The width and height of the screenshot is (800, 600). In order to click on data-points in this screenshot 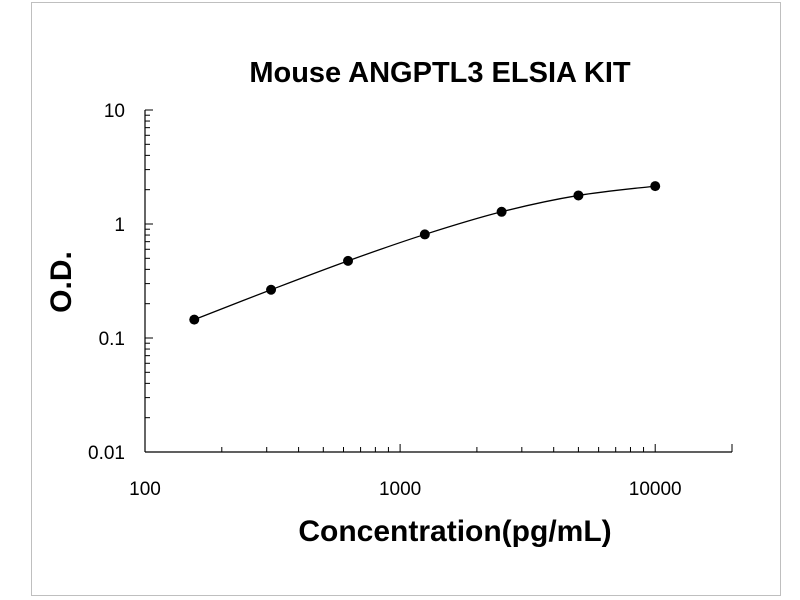, I will do `click(425, 253)`.